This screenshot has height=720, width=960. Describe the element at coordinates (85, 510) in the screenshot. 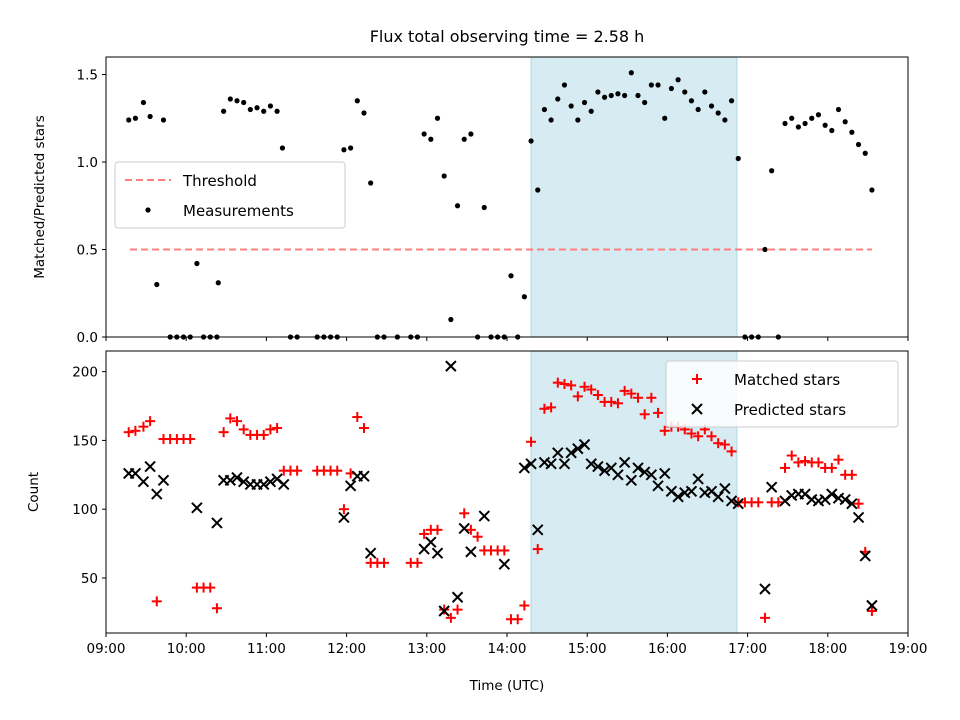

I see `y-tick-label: 100` at that location.